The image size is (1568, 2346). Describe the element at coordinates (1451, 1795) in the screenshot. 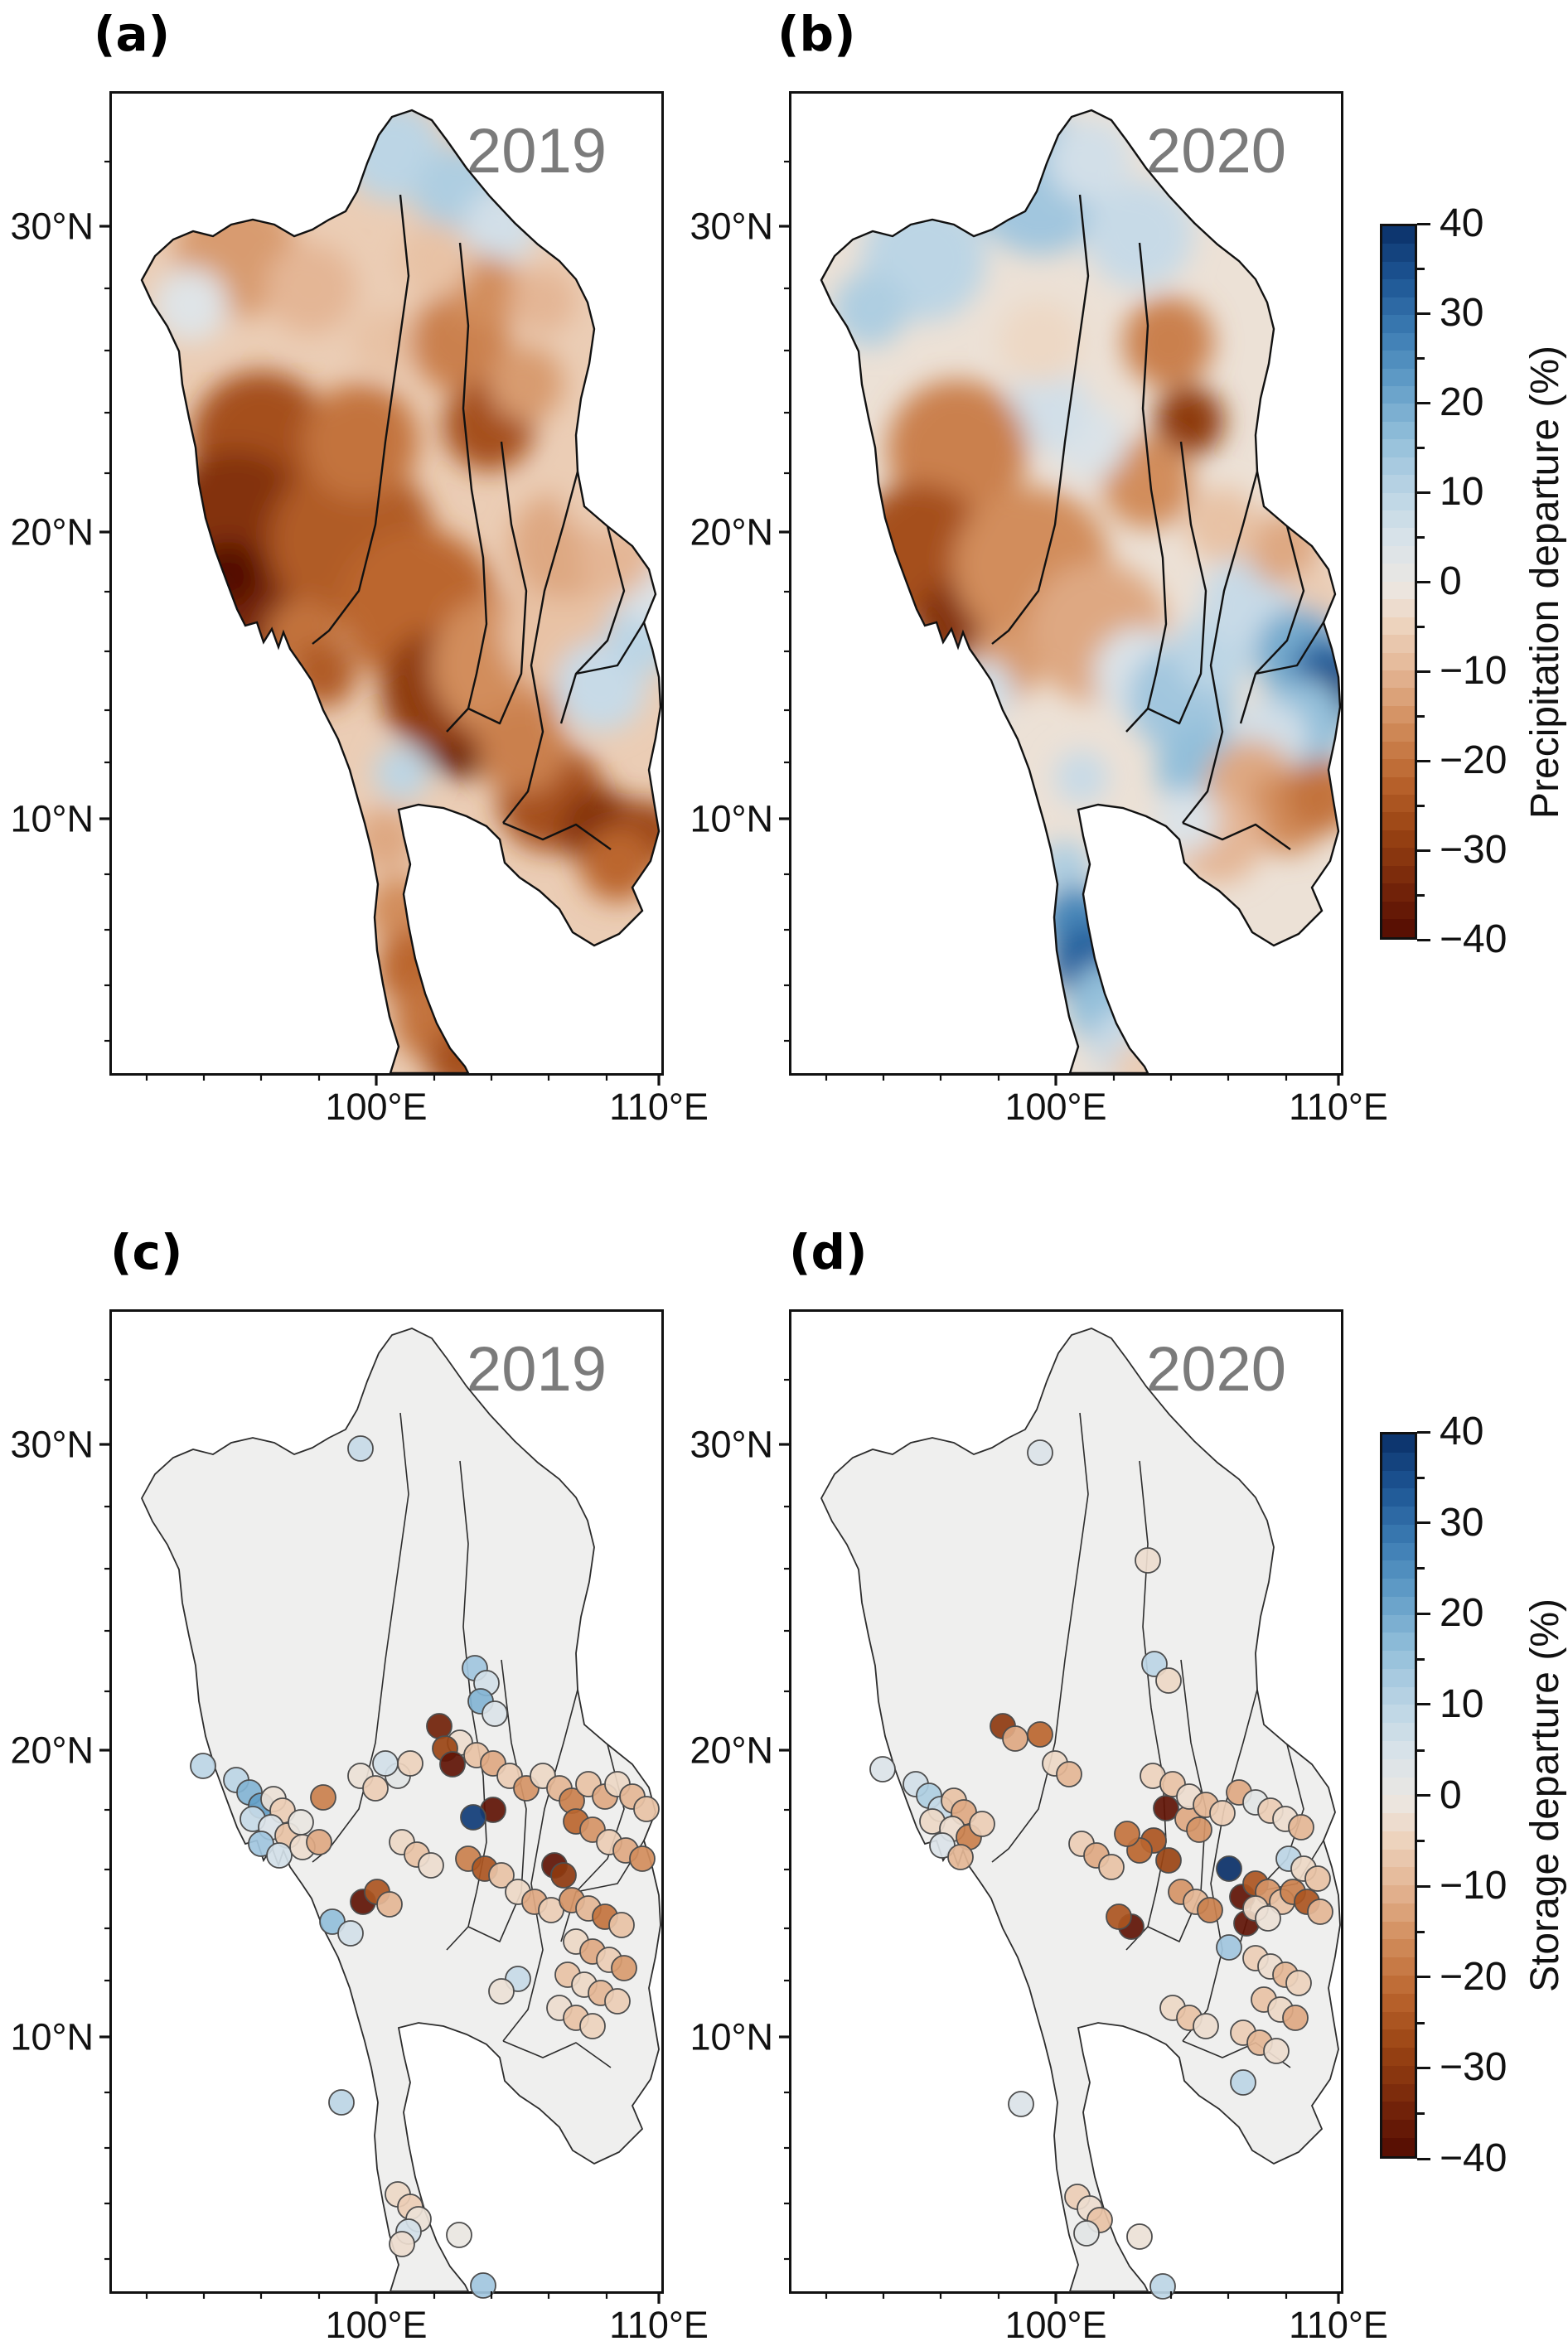

I see `colorbar-tick-label: 0` at that location.